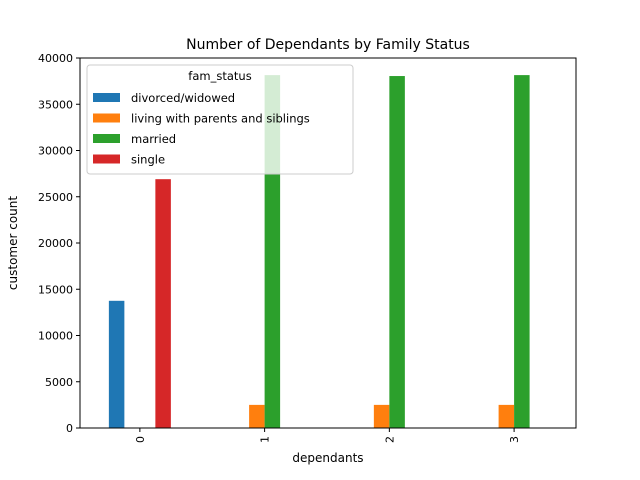  Describe the element at coordinates (140, 439) in the screenshot. I see `x-tick-label: 0` at that location.